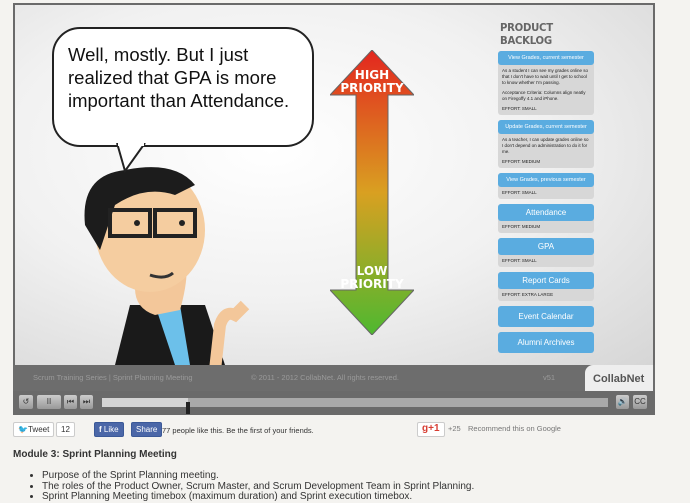  What do you see at coordinates (167, 266) in the screenshot?
I see `character-illustration` at bounding box center [167, 266].